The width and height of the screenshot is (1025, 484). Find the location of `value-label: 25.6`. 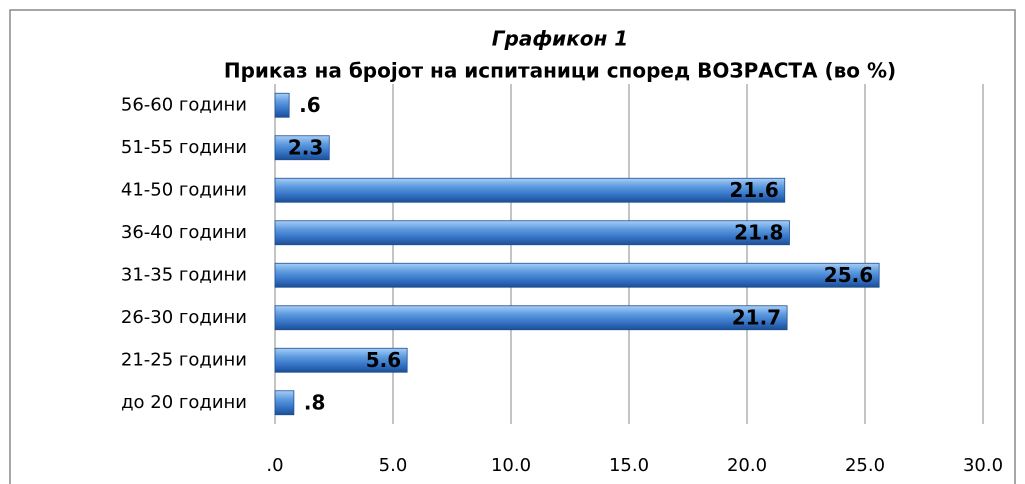

value-label: 25.6 is located at coordinates (848, 275).